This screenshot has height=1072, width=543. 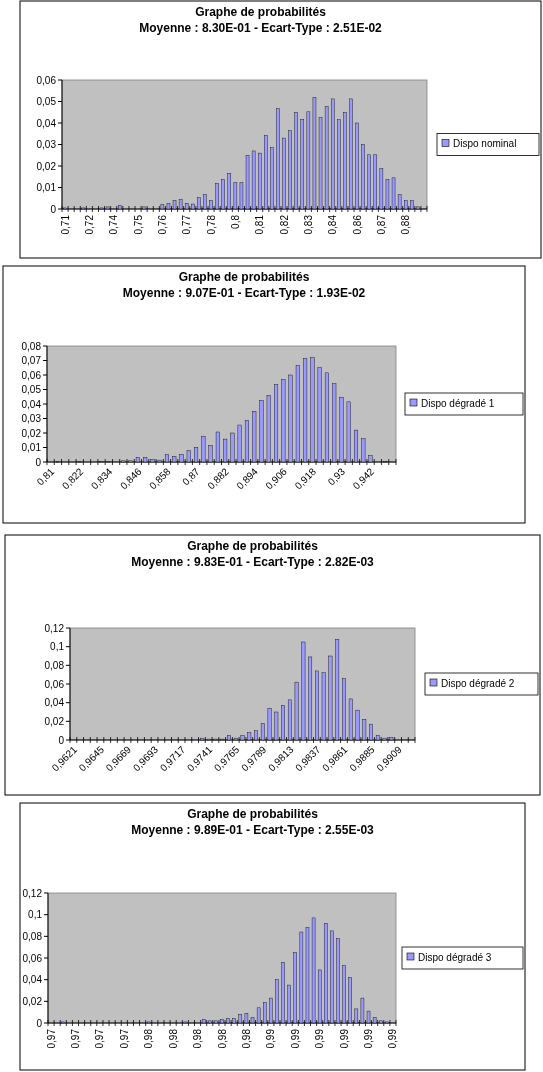 What do you see at coordinates (235, 221) in the screenshot?
I see `x-tick-label: 0,8` at bounding box center [235, 221].